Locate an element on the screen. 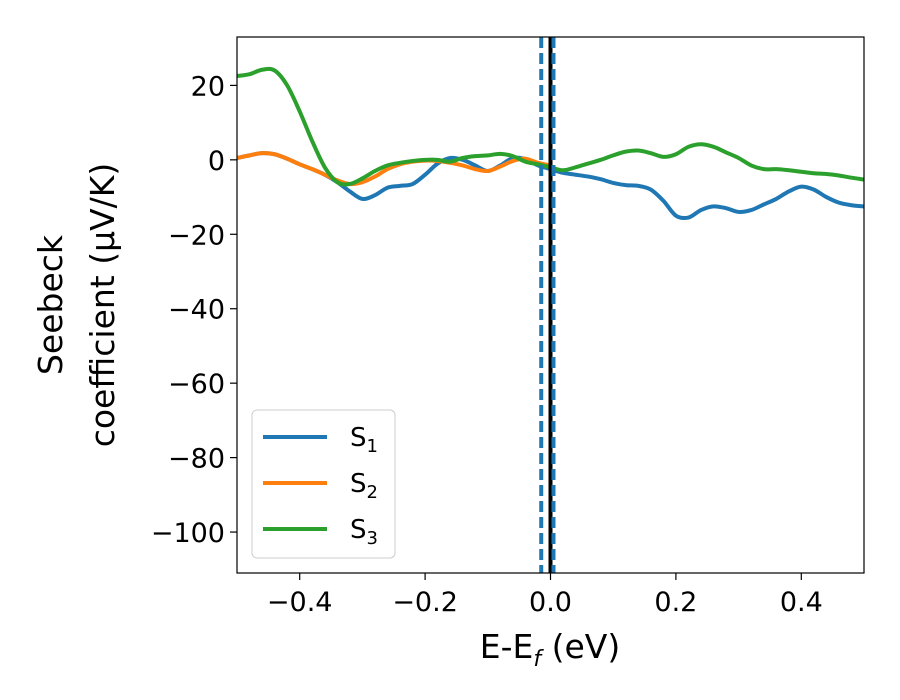  x-tick-label: −0.4 is located at coordinates (300, 602).